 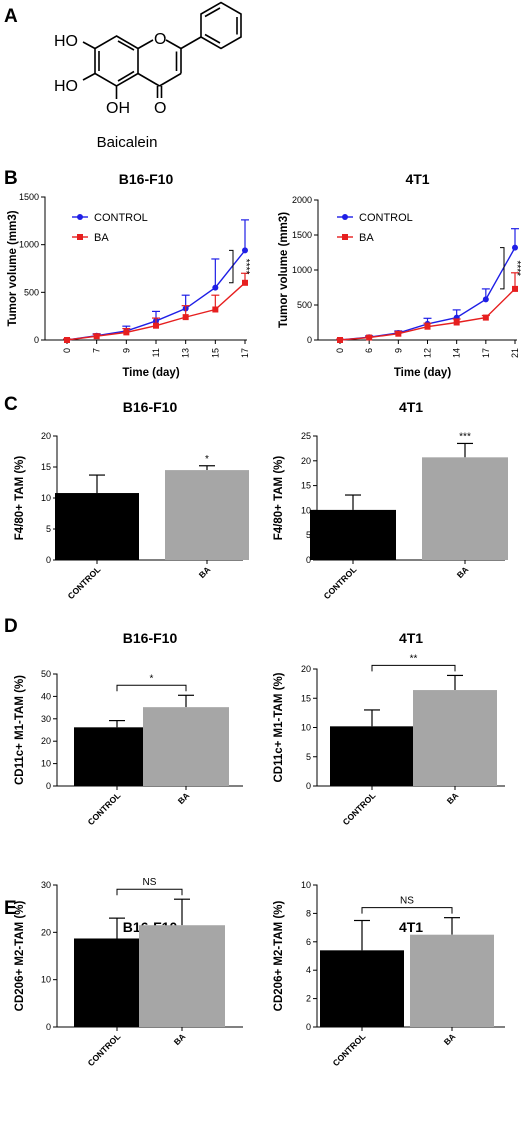 I want to click on y-tick-label: 25, so click(x=306, y=436).